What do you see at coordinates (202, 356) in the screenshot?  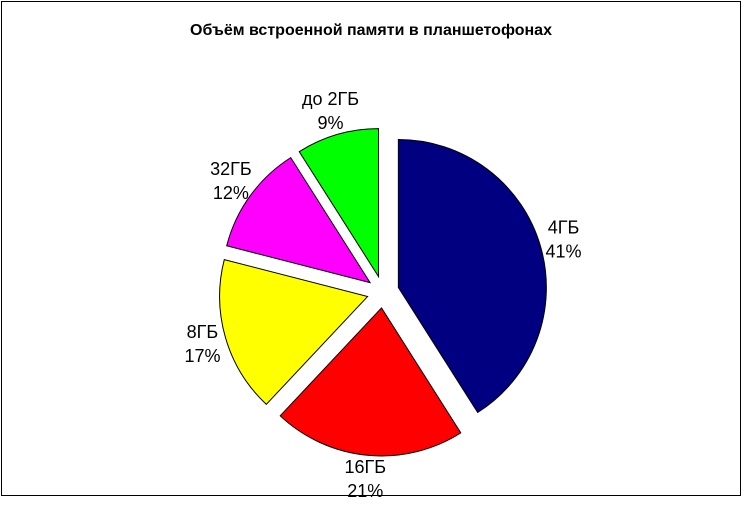 I see `slice-value-label: 17%` at bounding box center [202, 356].